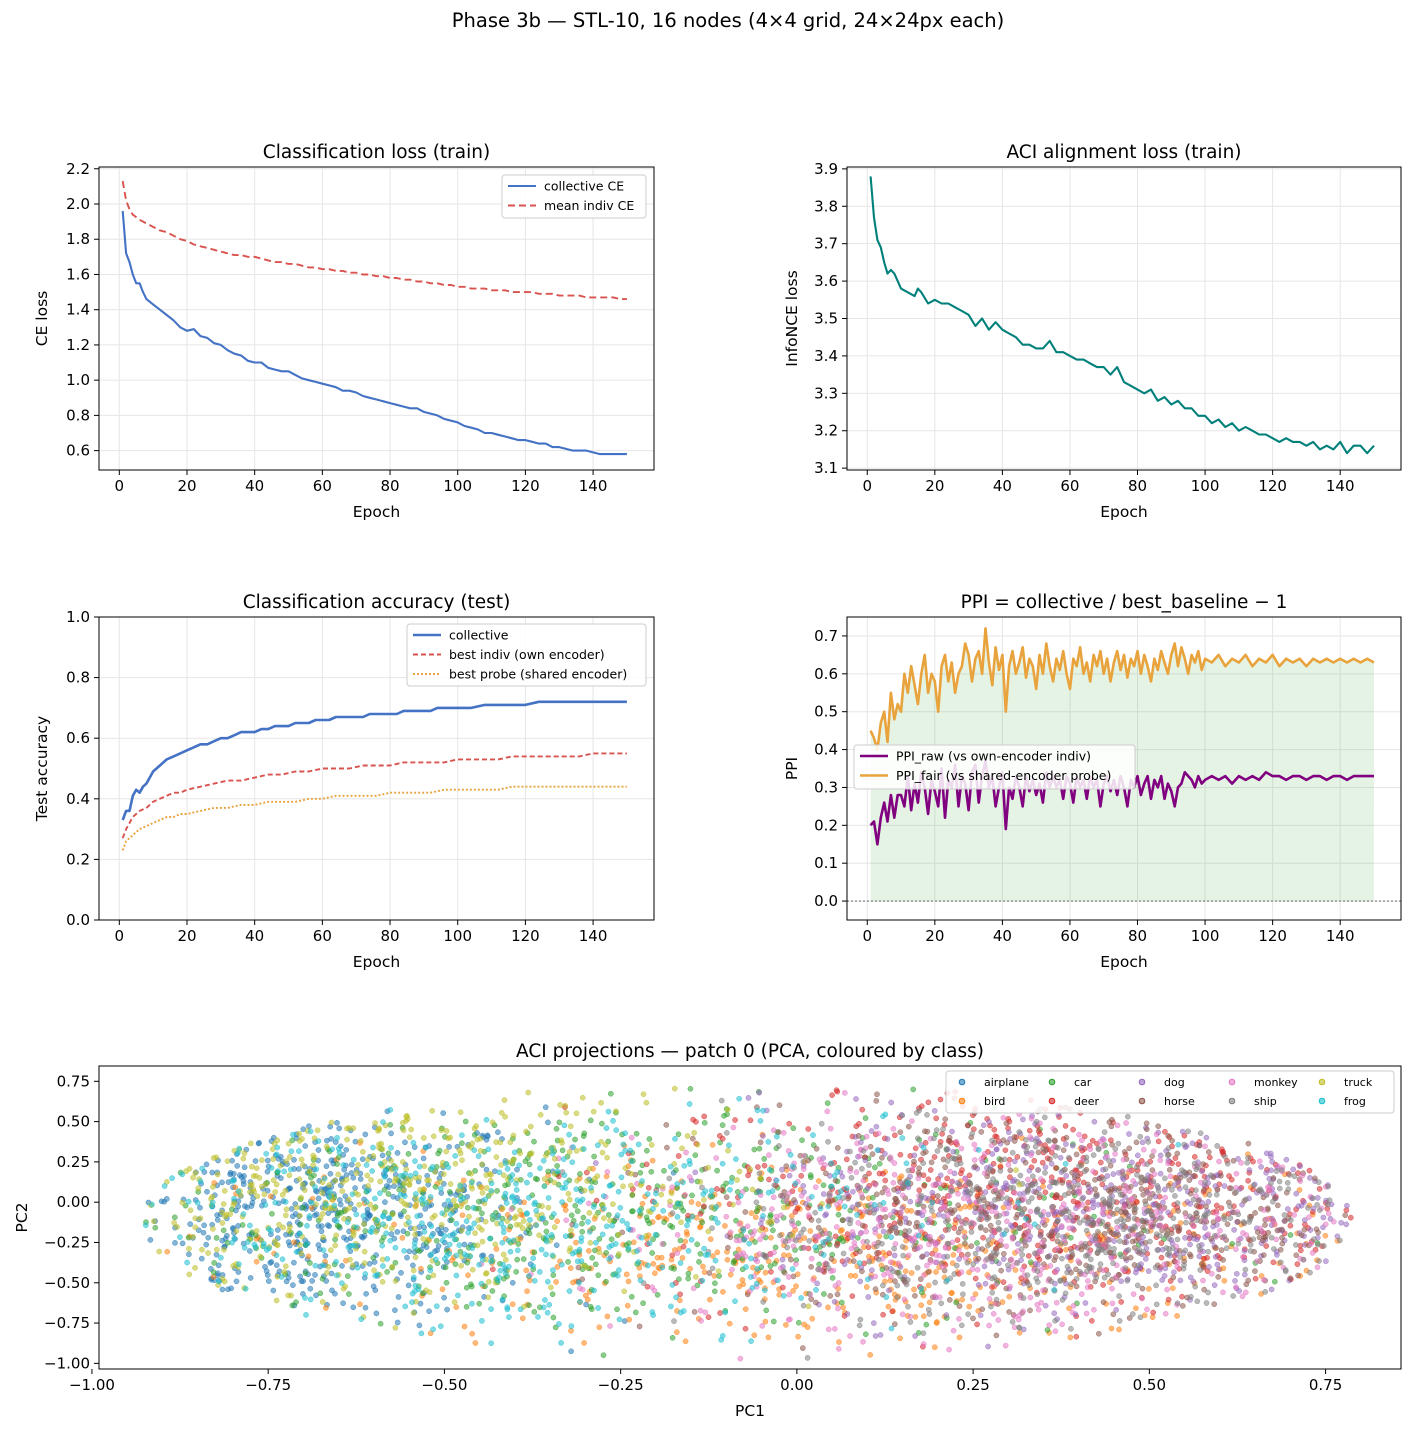 The height and width of the screenshot is (1439, 1413). What do you see at coordinates (826, 863) in the screenshot?
I see `y-tick-label: 0.1` at bounding box center [826, 863].